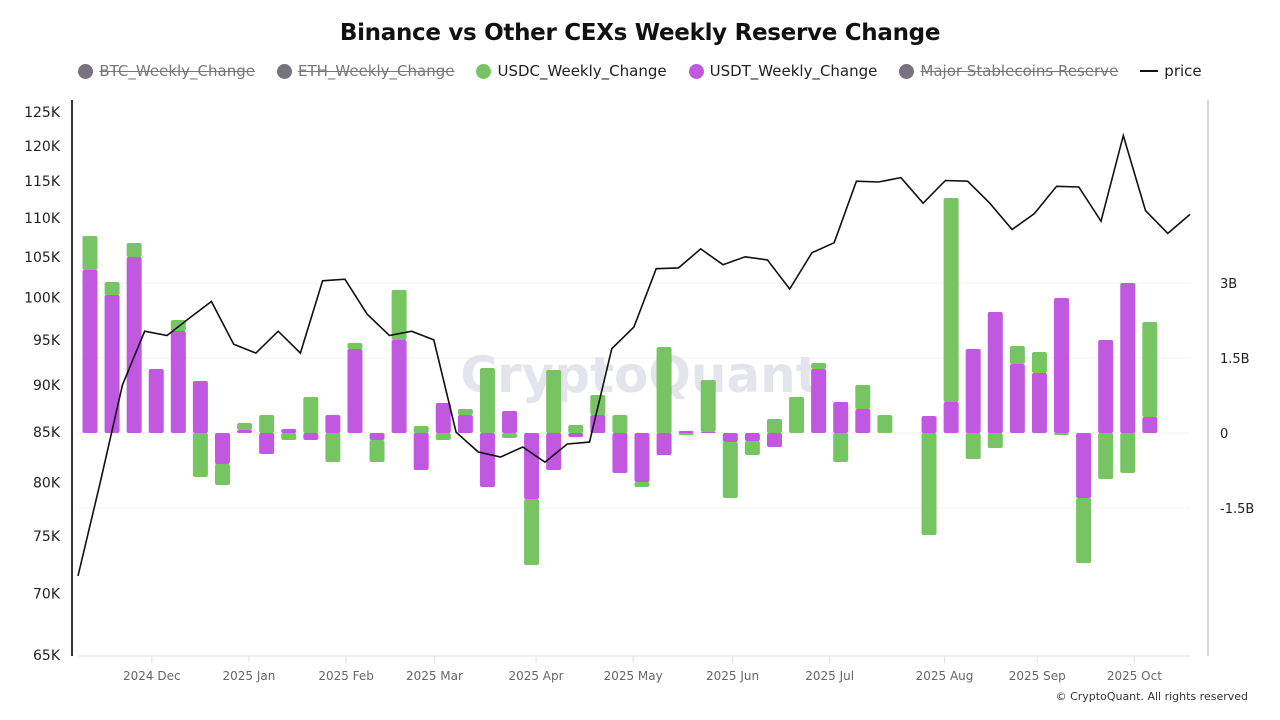  I want to click on legend-item-btc-weekly-change: BTC_Weekly_Change, so click(166, 71).